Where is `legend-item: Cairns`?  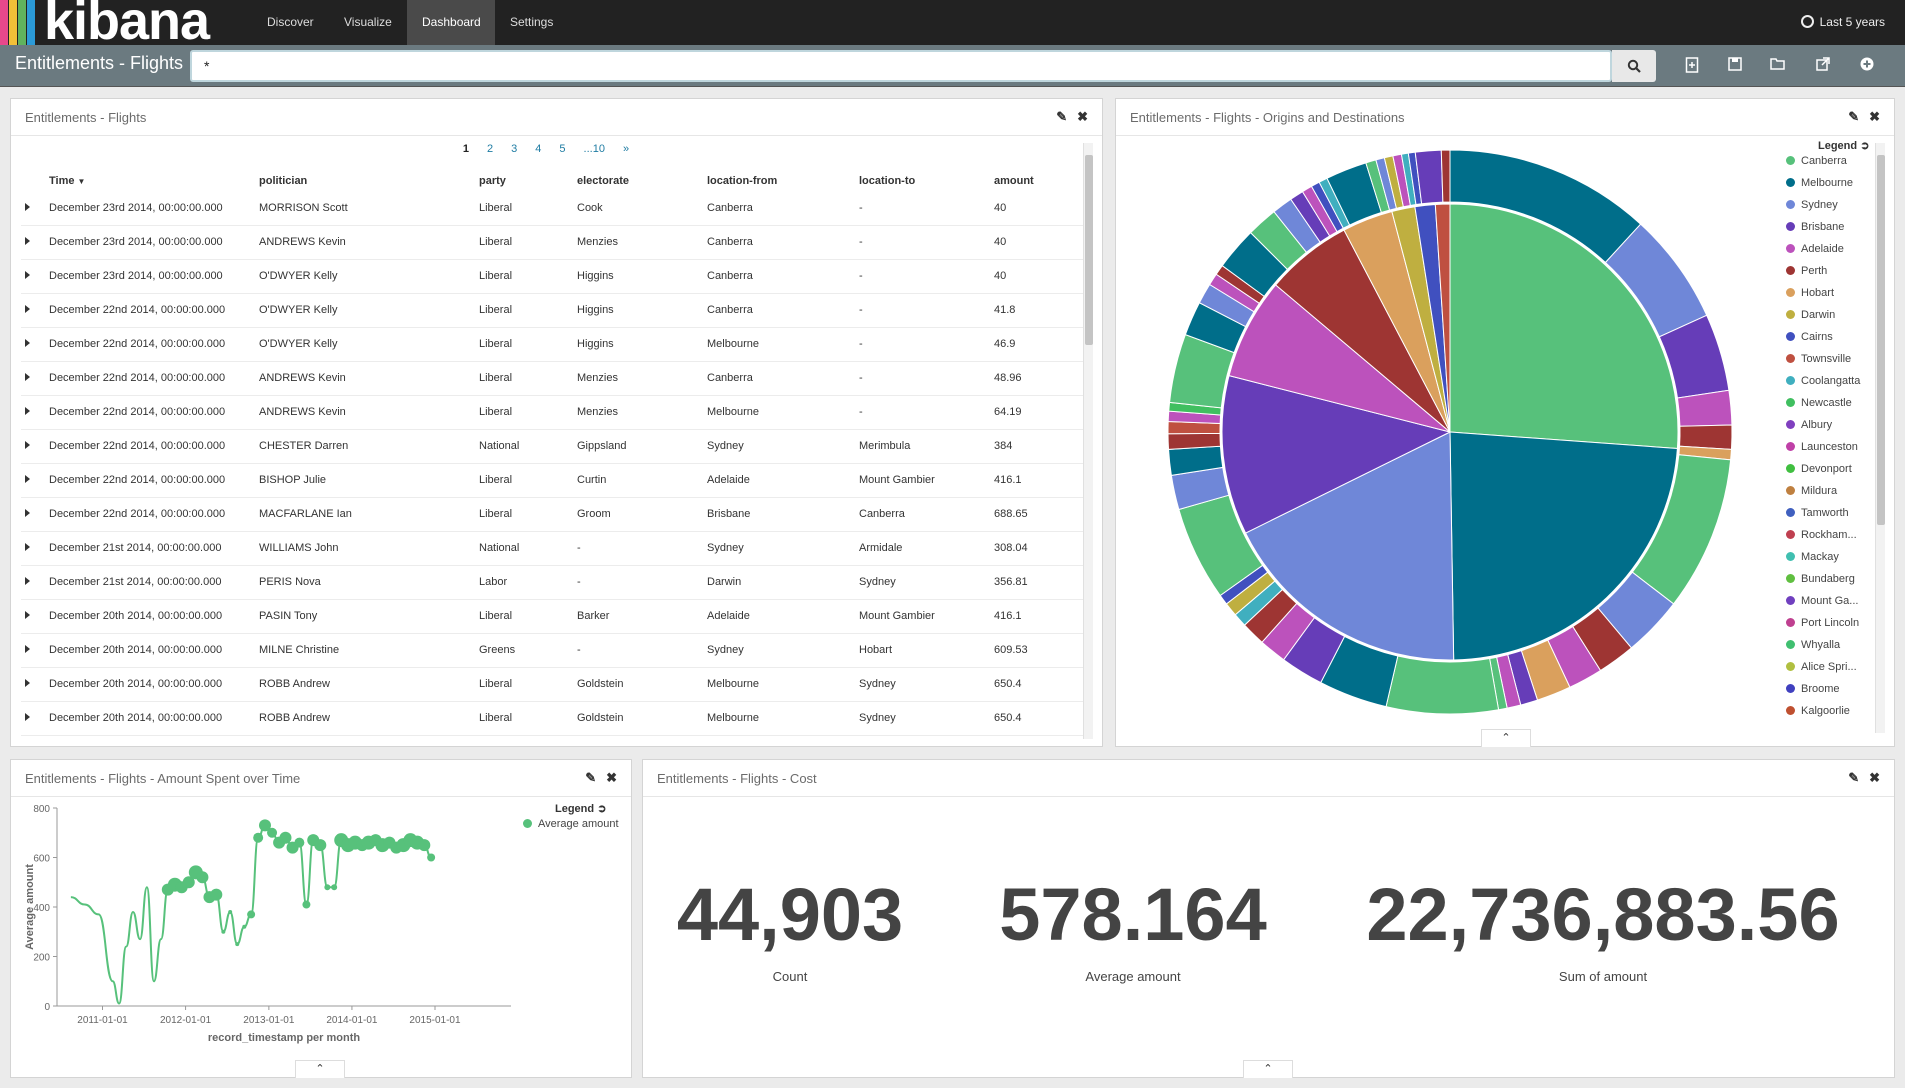 legend-item: Cairns is located at coordinates (1809, 337).